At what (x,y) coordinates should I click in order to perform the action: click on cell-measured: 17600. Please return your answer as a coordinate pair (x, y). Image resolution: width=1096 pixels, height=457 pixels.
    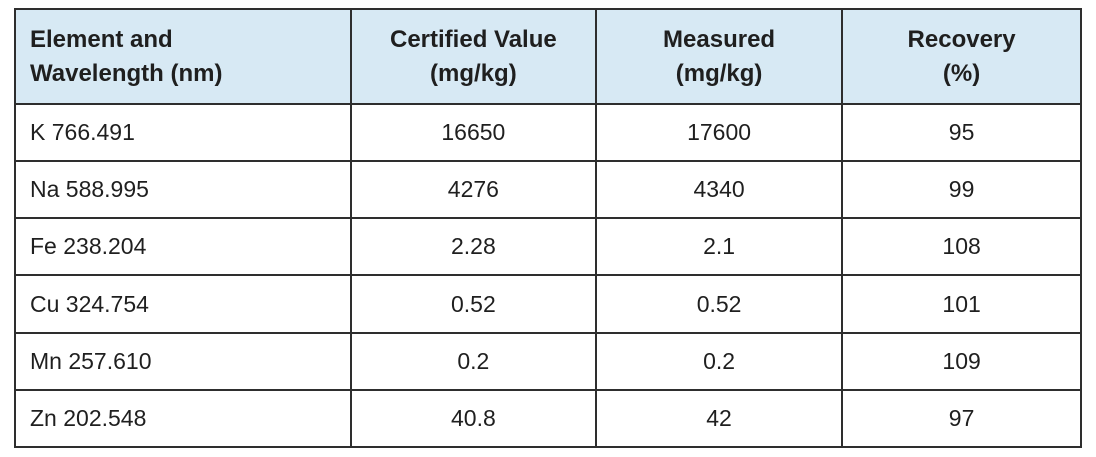
    Looking at the image, I should click on (719, 132).